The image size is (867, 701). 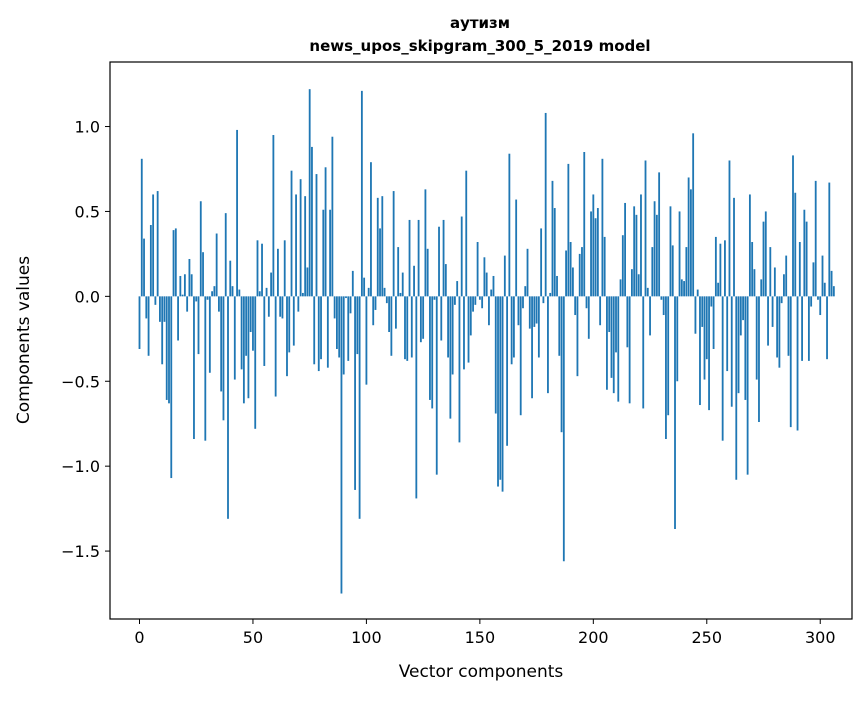 I want to click on y-tick-label: −1.5, so click(x=80, y=551).